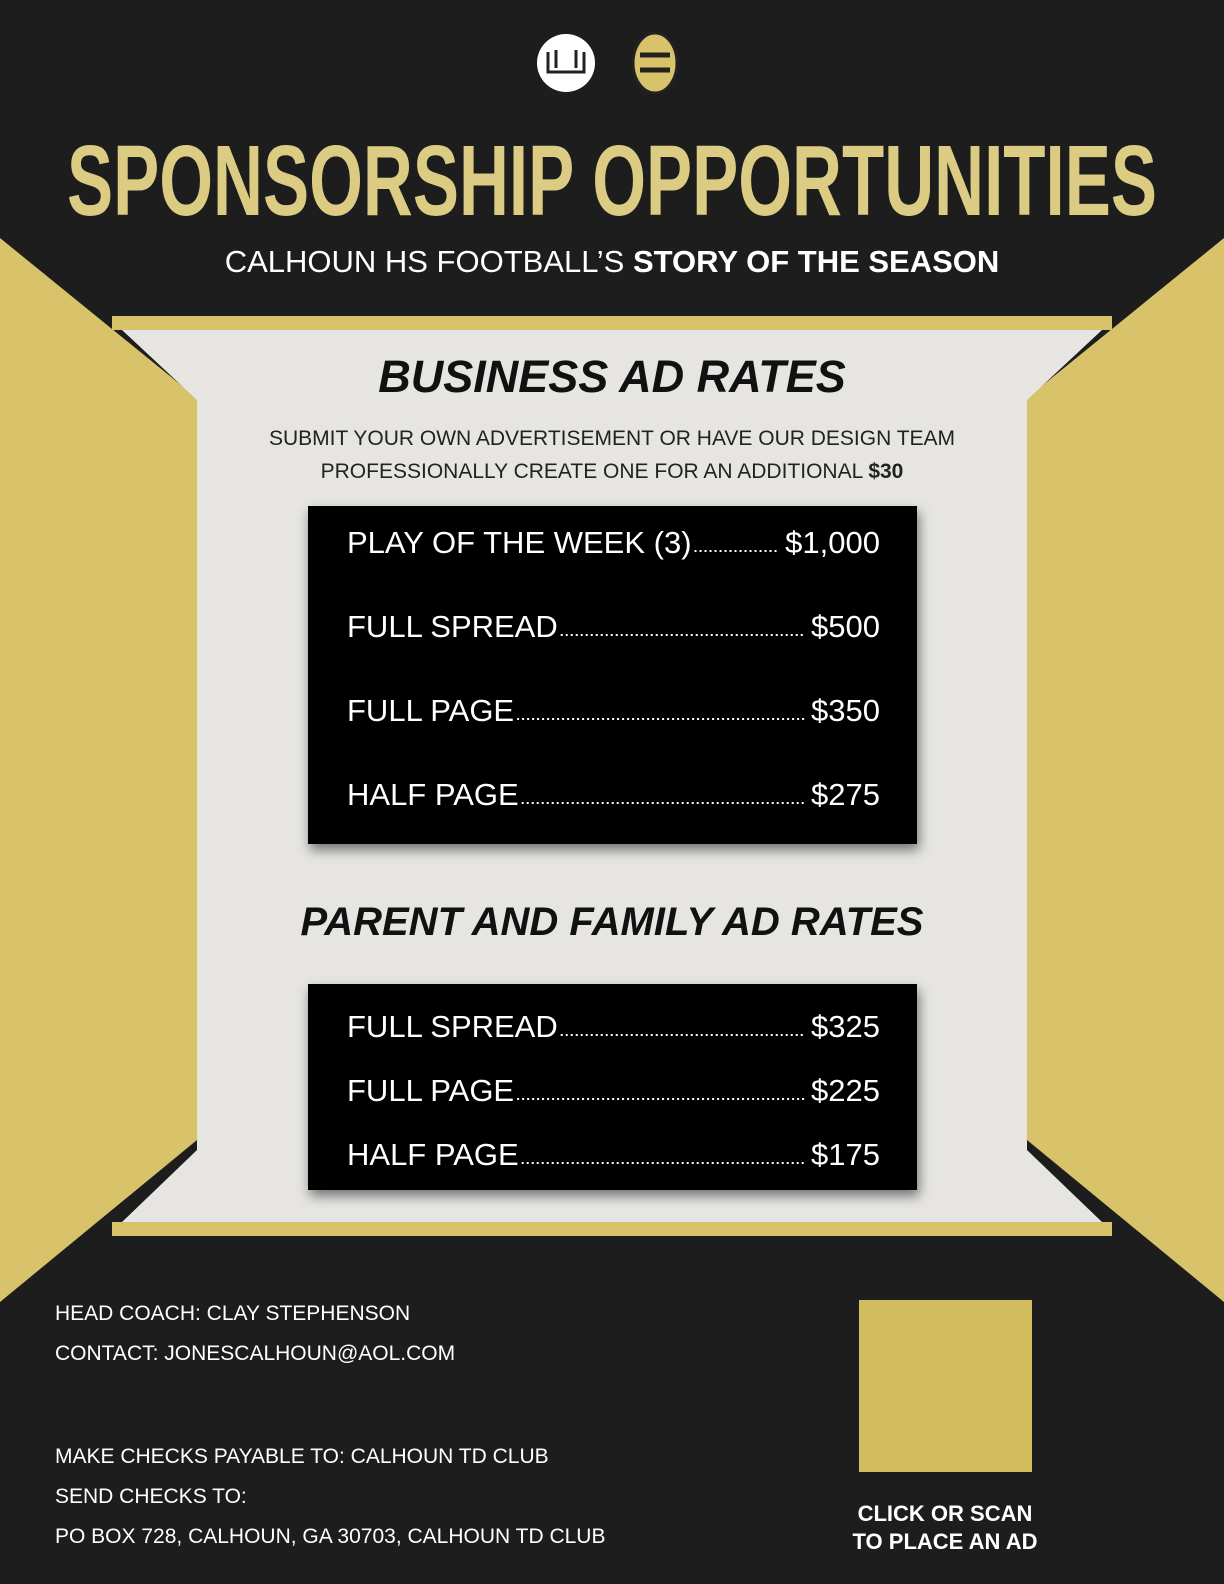 The height and width of the screenshot is (1584, 1224). I want to click on subtitle-bold: STORY OF THE SEASON, so click(816, 261).